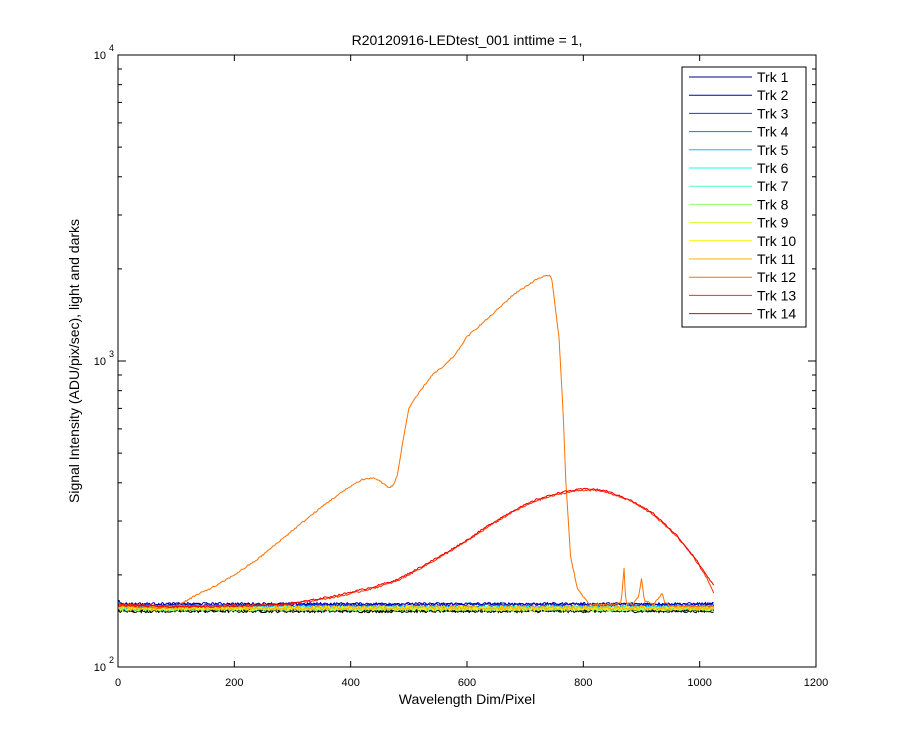 Image resolution: width=900 pixels, height=750 pixels. Describe the element at coordinates (773, 168) in the screenshot. I see `legend-label: Trk 6` at that location.